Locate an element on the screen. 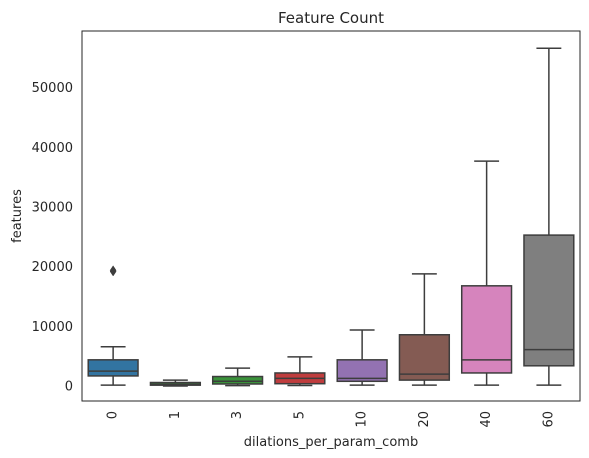 The height and width of the screenshot is (458, 589). x-axis-label: dilations_per_param_comb is located at coordinates (331, 442).